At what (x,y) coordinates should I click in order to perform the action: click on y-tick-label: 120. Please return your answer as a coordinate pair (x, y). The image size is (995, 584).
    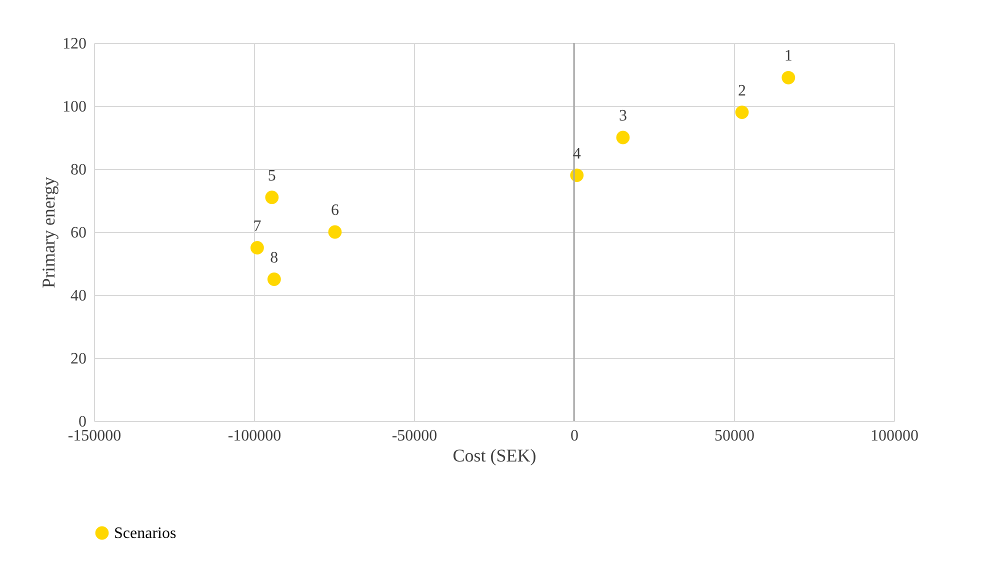
    Looking at the image, I should click on (74, 44).